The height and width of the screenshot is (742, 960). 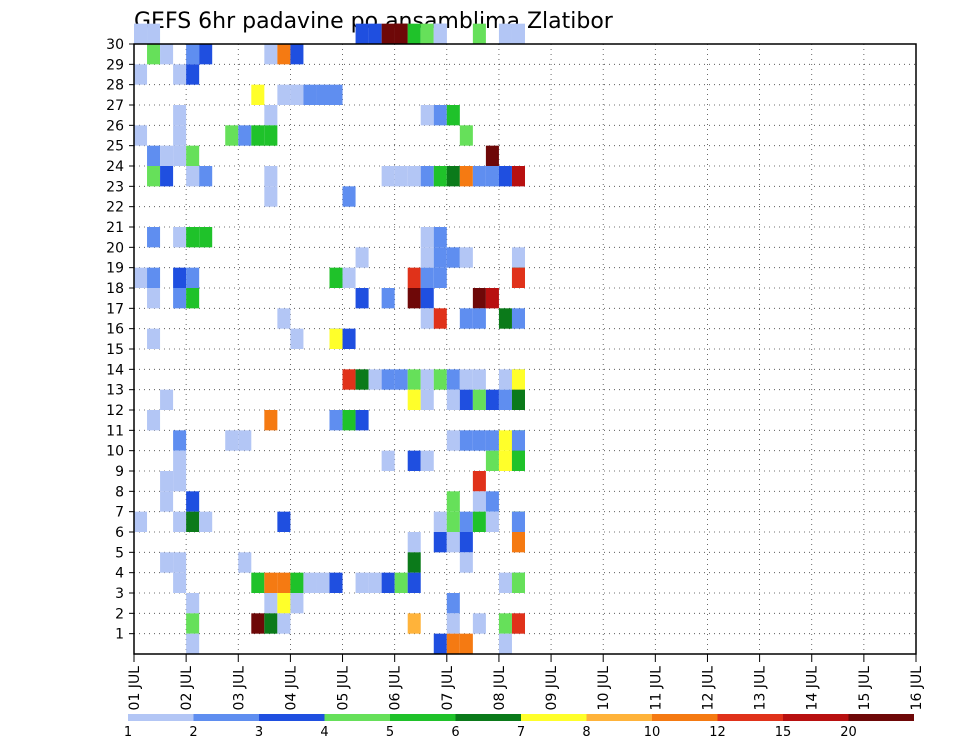 What do you see at coordinates (115, 309) in the screenshot?
I see `y-tick-label: 17` at bounding box center [115, 309].